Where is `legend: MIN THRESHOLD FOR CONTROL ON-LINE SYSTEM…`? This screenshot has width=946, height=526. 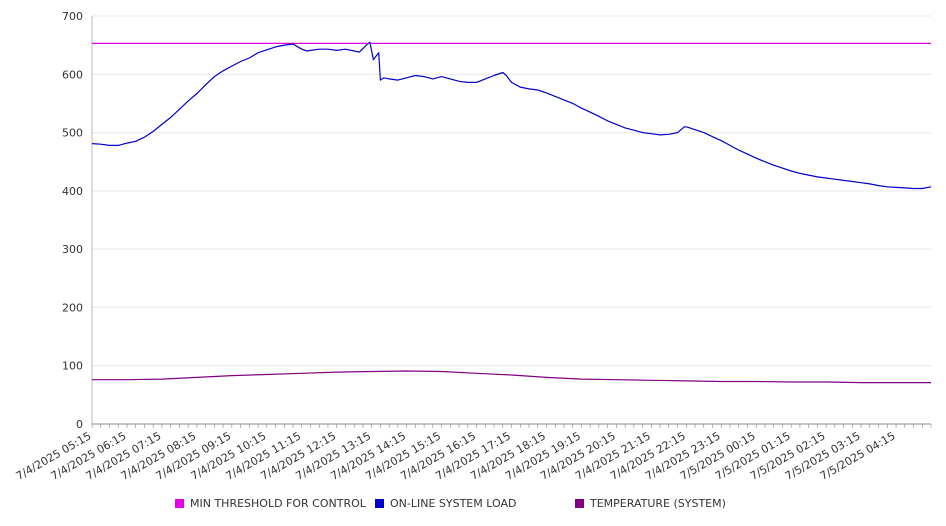 legend: MIN THRESHOLD FOR CONTROL ON-LINE SYSTEM… is located at coordinates (473, 506).